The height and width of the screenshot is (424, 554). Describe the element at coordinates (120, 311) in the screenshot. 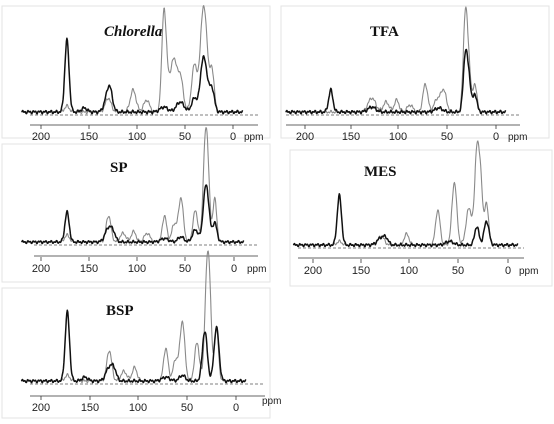

I see `panel-title: BSP` at that location.